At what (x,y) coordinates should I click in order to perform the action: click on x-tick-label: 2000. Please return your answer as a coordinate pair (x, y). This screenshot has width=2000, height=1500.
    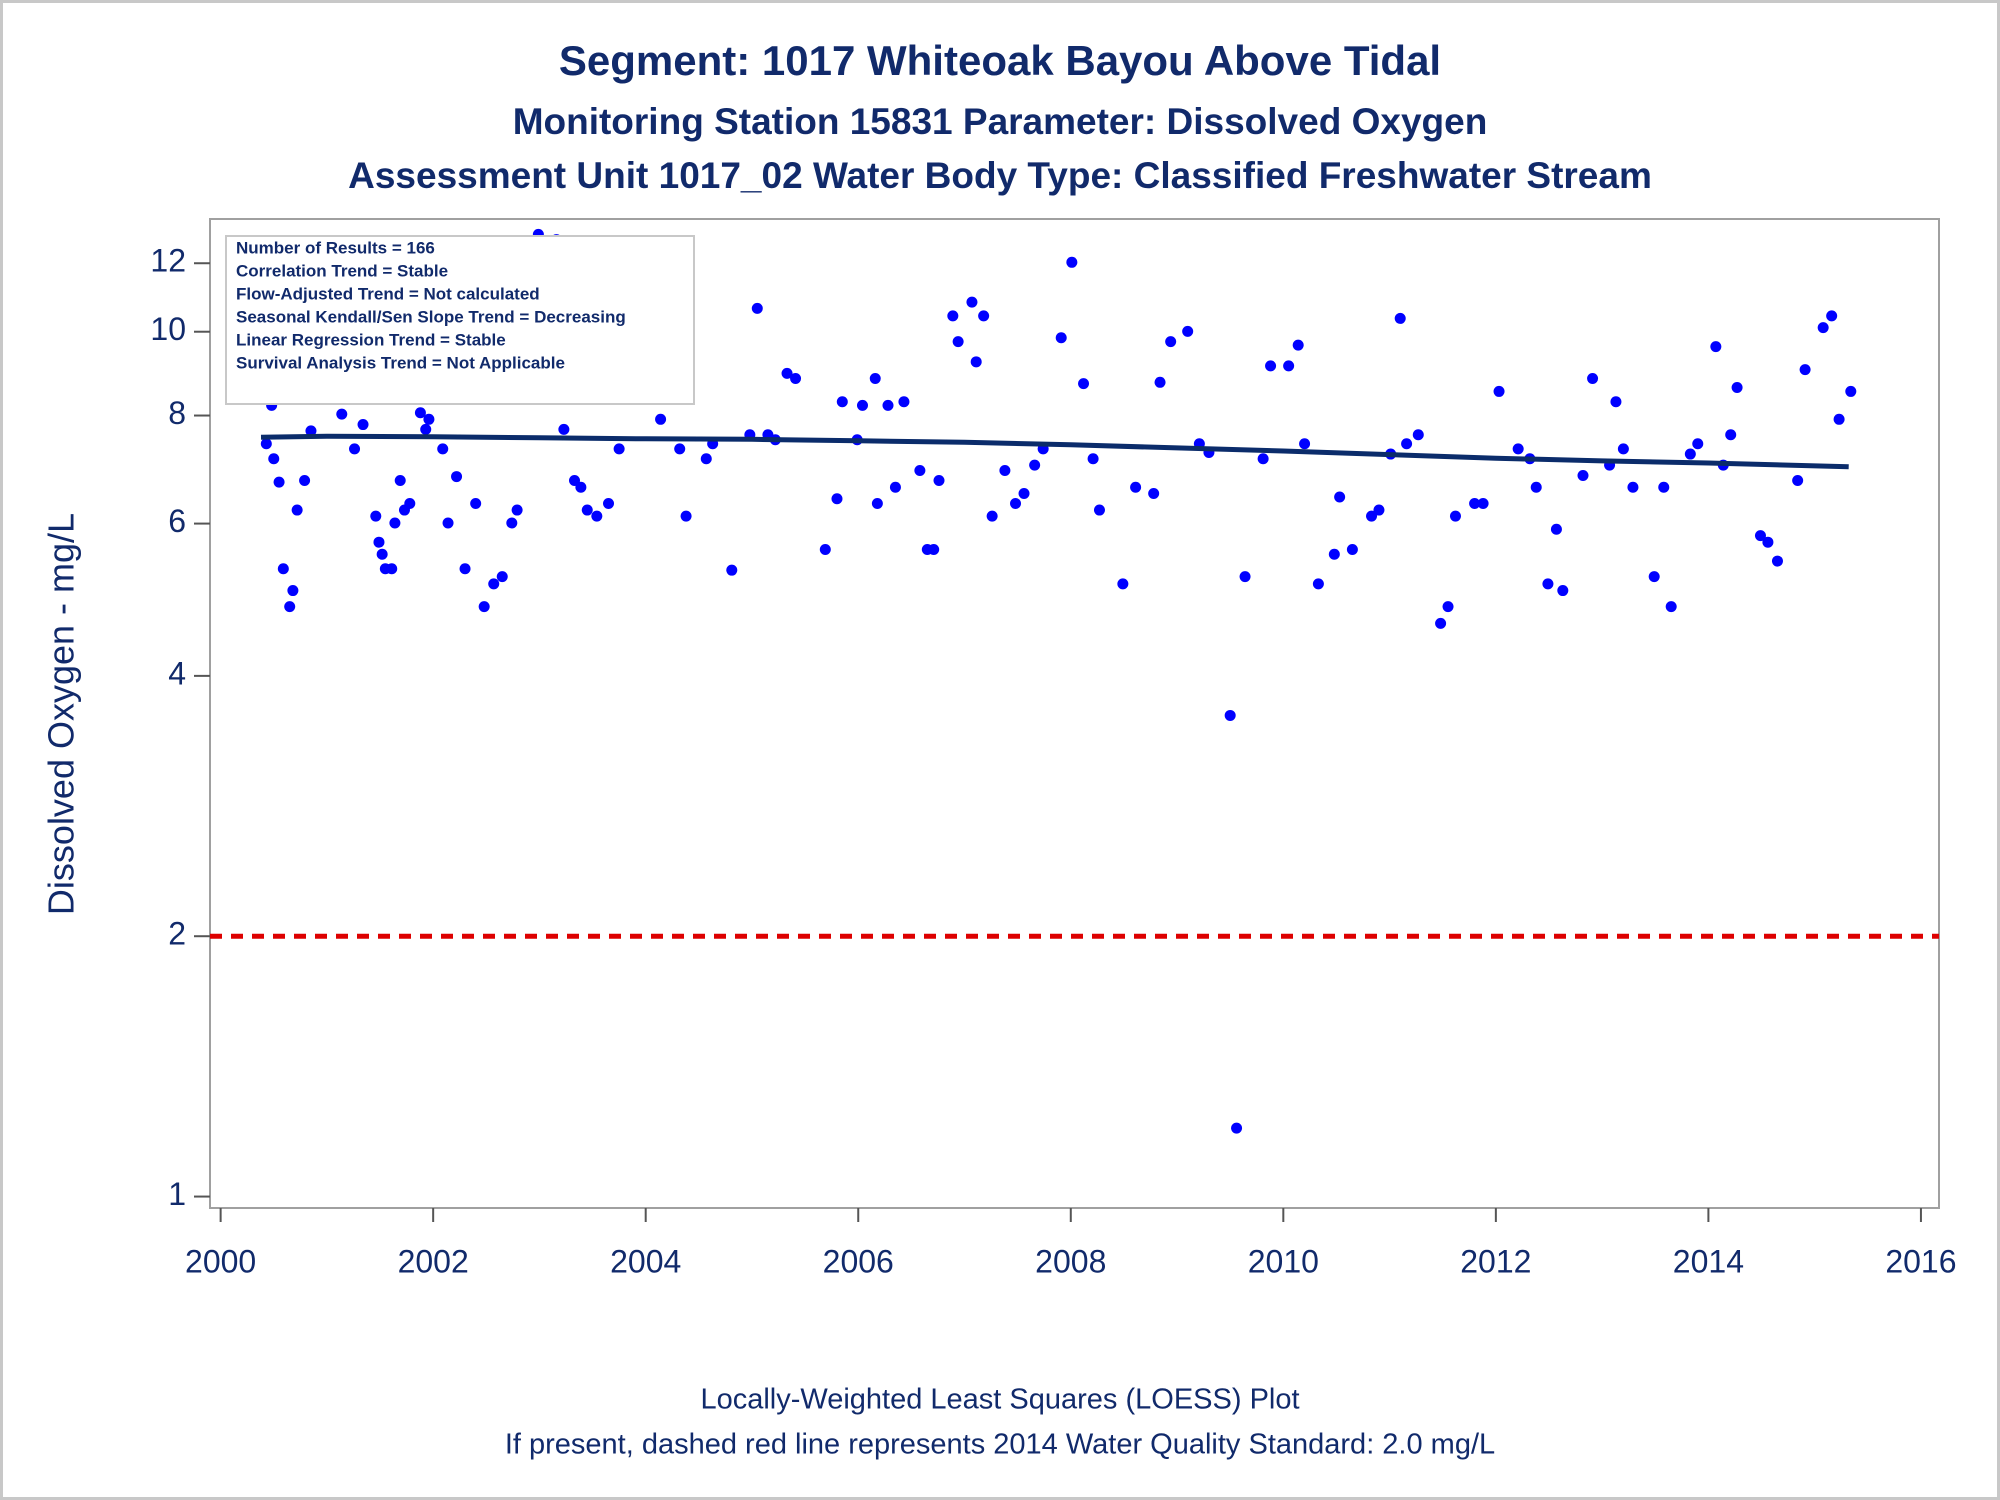
    Looking at the image, I should click on (220, 1261).